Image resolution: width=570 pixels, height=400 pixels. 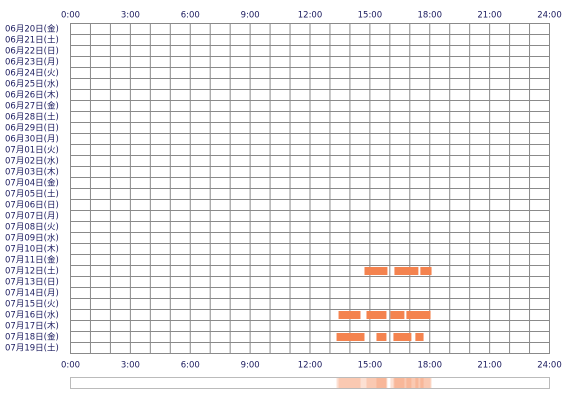 I want to click on row-label: 06月23日(月), so click(x=32, y=63).